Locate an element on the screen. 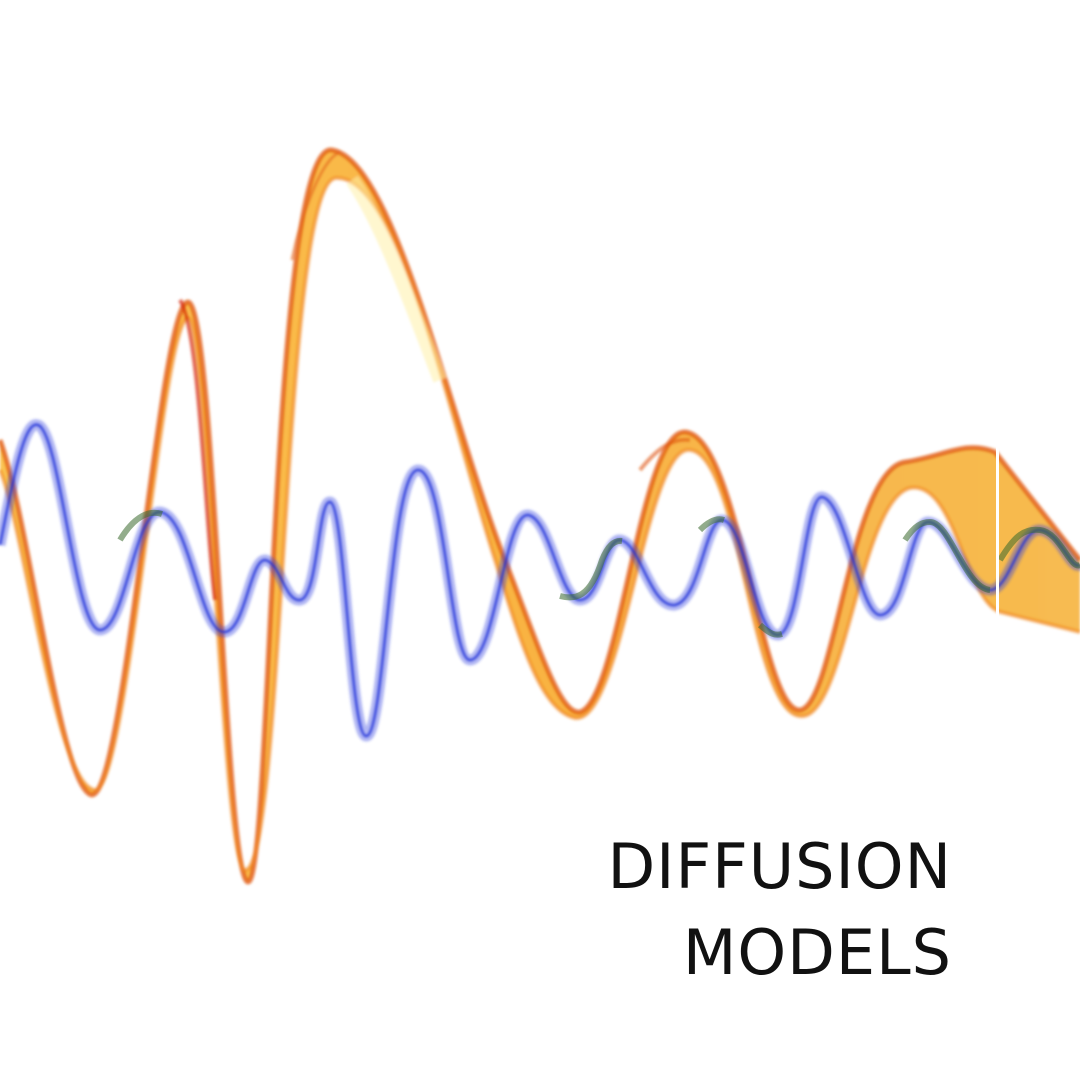 Image resolution: width=1080 pixels, height=1080 pixels. title-line-1: DIFFUSION is located at coordinates (779, 866).